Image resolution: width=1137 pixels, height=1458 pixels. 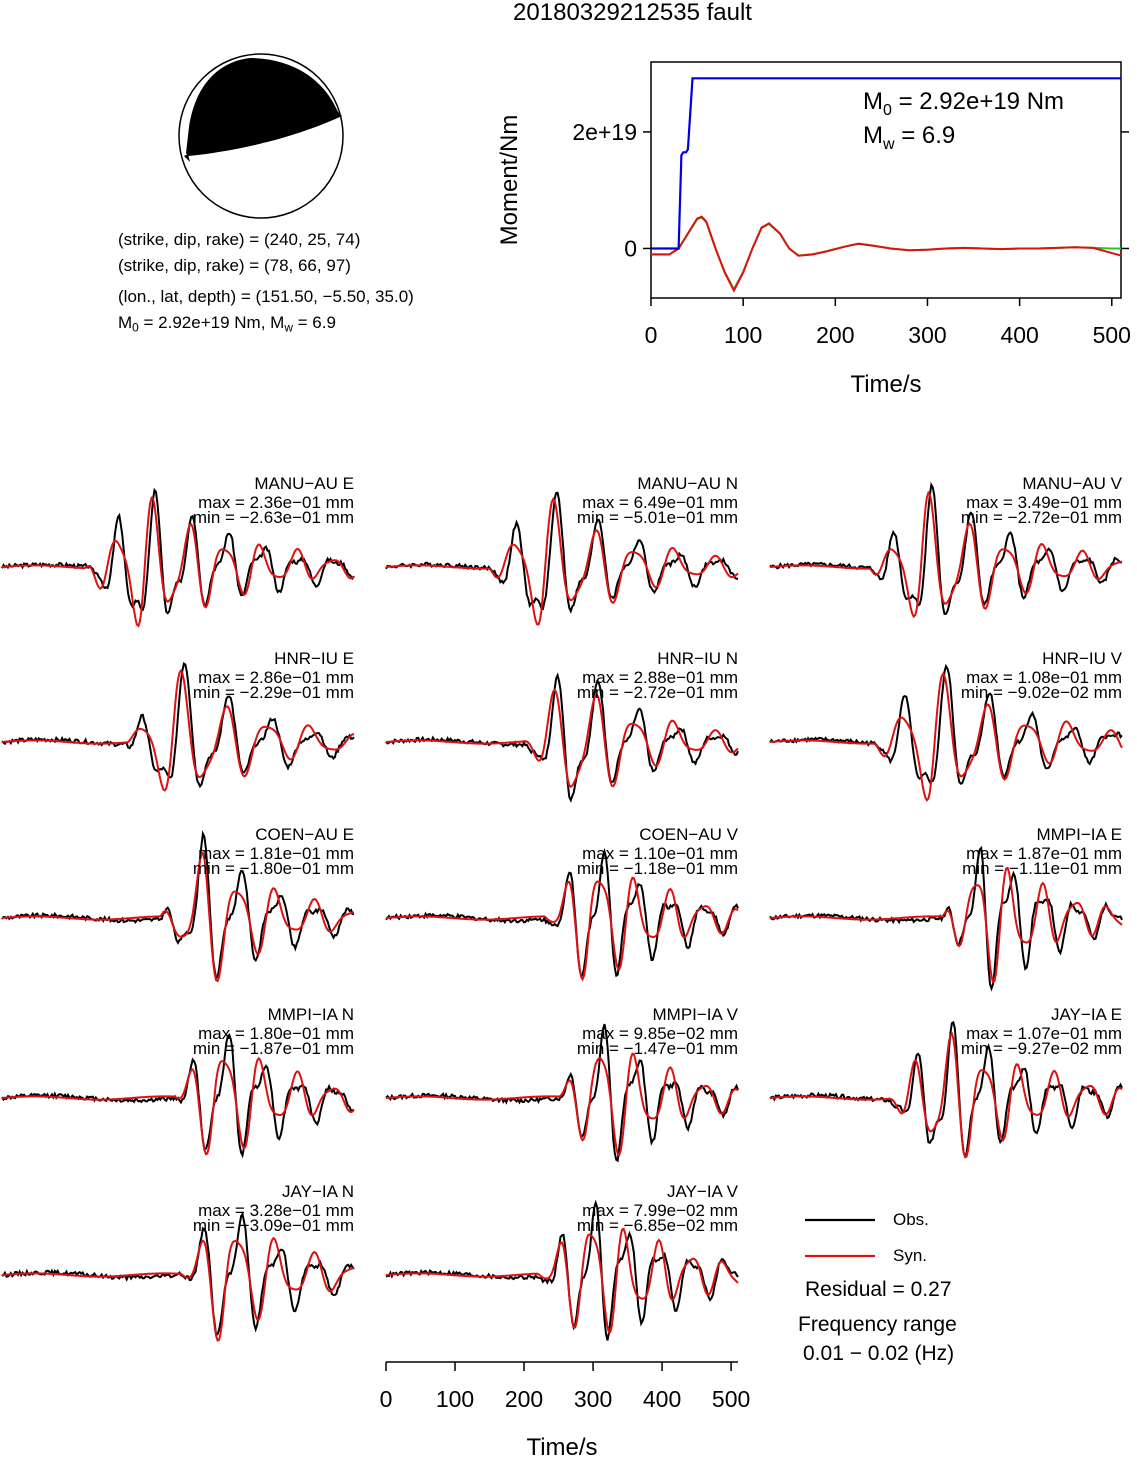 I want to click on moment-x-axis-label: Time/s, so click(x=885, y=384).